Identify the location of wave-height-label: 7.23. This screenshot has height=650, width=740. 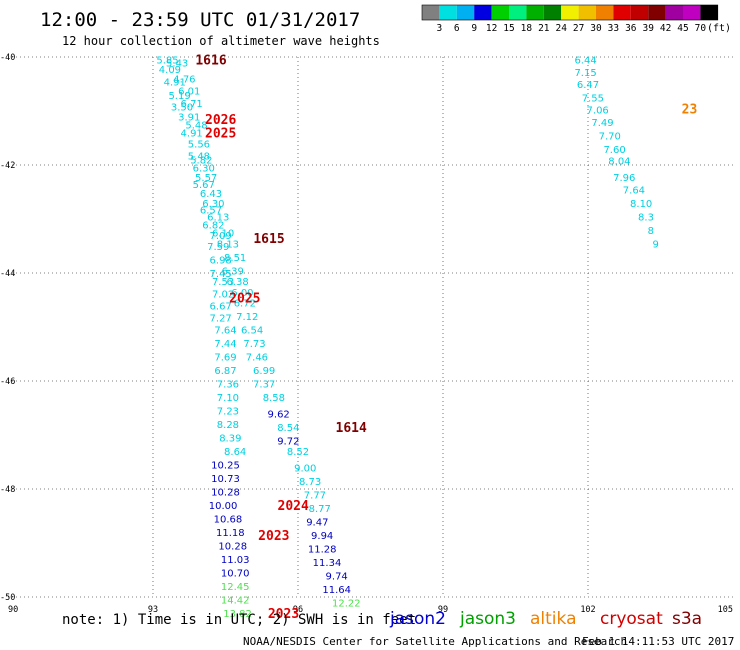
(228, 412).